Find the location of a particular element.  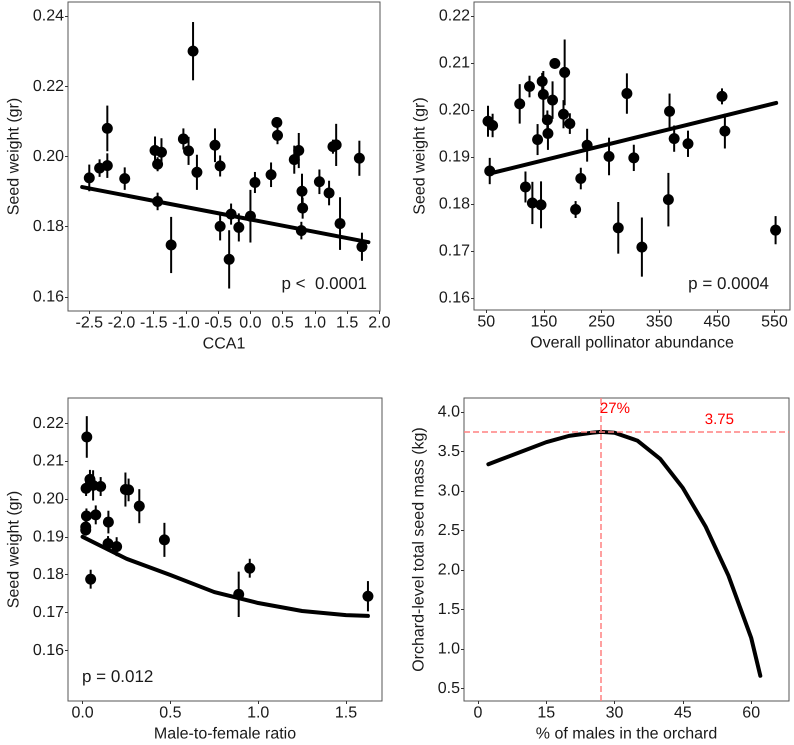

y-tick-label: 4.0 is located at coordinates (449, 411).